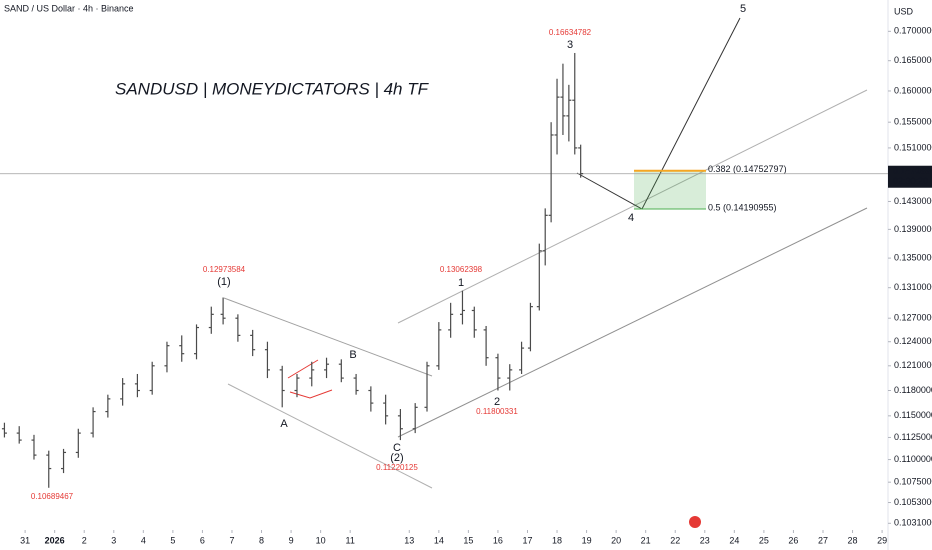 Image resolution: width=932 pixels, height=550 pixels. Describe the element at coordinates (497, 402) in the screenshot. I see `annotation: 2` at that location.